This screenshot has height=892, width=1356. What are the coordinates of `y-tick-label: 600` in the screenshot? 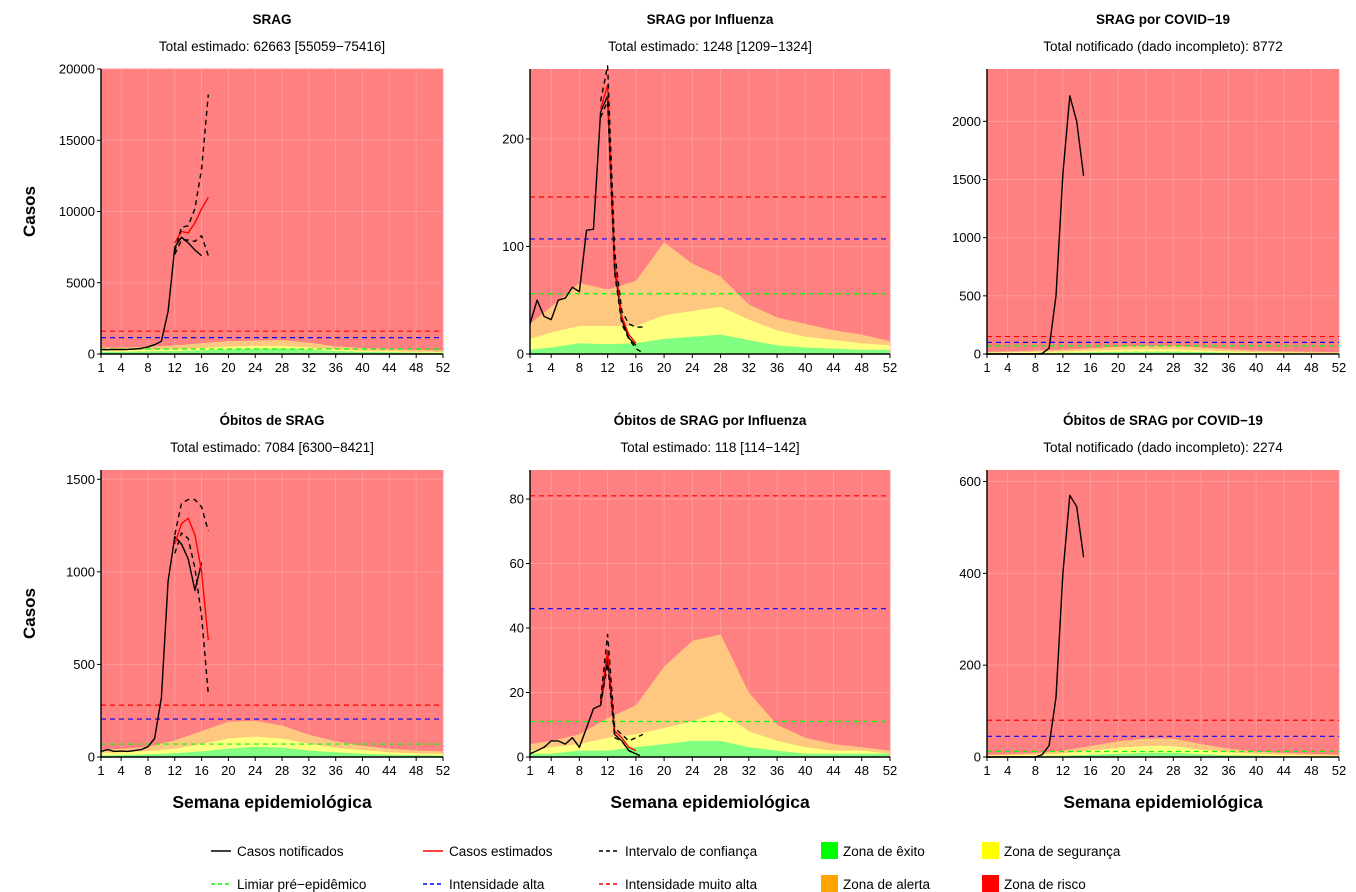 It's located at (970, 481).